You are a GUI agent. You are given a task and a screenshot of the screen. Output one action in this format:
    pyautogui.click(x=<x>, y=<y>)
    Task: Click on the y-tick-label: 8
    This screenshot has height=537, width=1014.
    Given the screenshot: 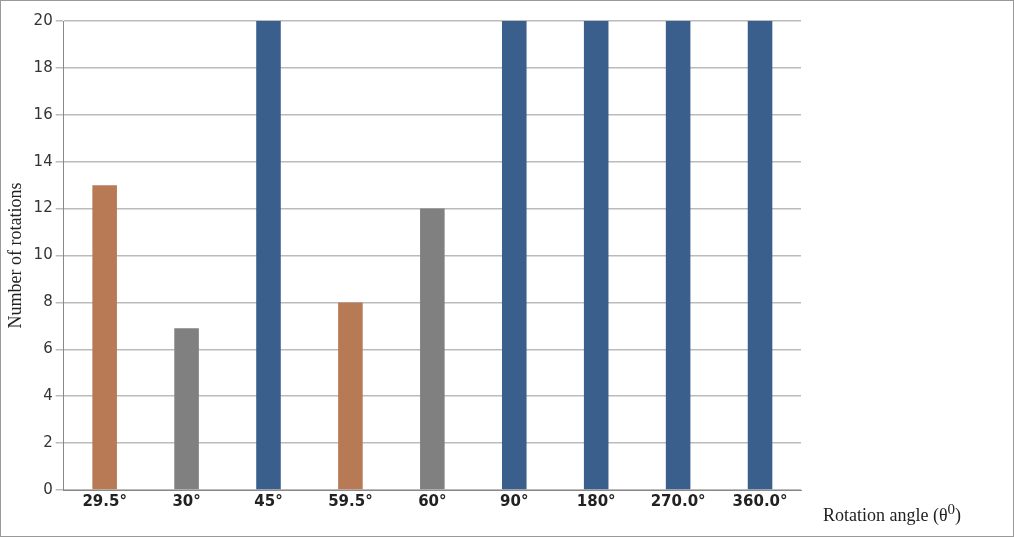 What is the action you would take?
    pyautogui.click(x=48, y=301)
    